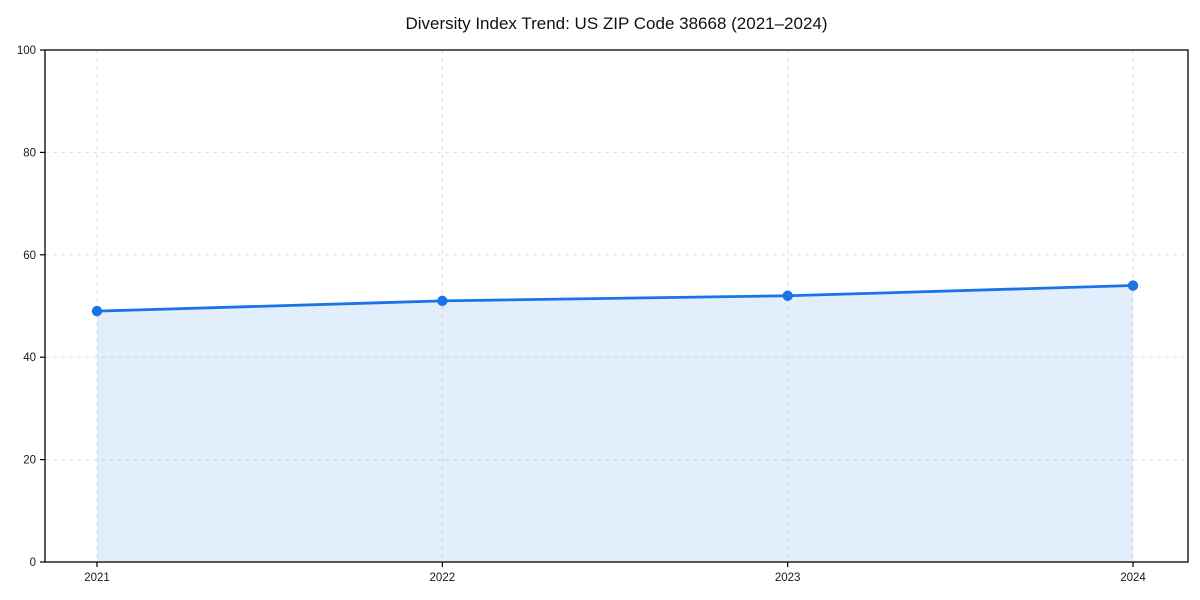 This screenshot has width=1200, height=600. I want to click on y-tick-label: 0, so click(33, 563).